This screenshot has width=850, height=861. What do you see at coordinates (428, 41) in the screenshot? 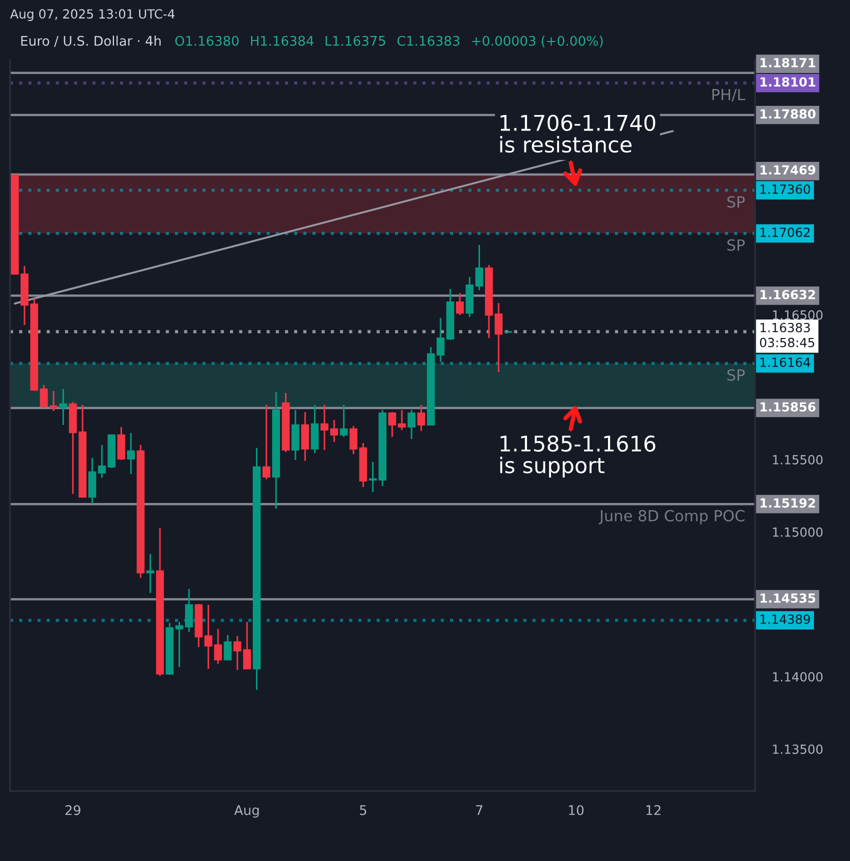
I see `text: C1.16383` at bounding box center [428, 41].